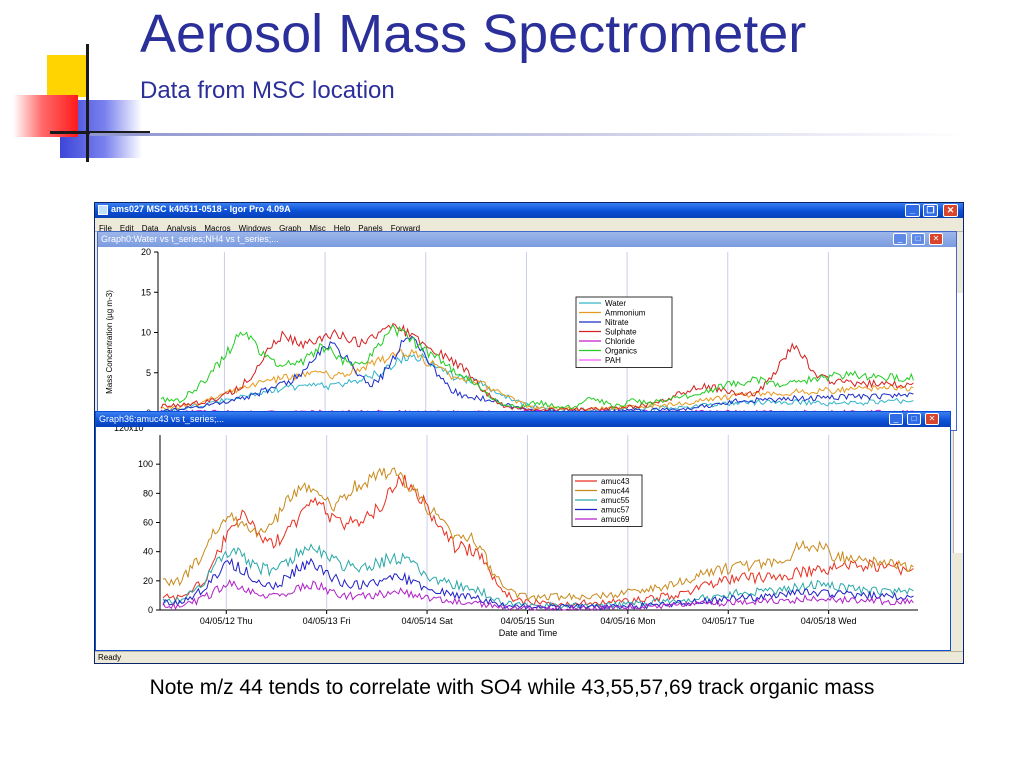 The height and width of the screenshot is (768, 1024). What do you see at coordinates (615, 519) in the screenshot?
I see `legend-label: amuc69` at bounding box center [615, 519].